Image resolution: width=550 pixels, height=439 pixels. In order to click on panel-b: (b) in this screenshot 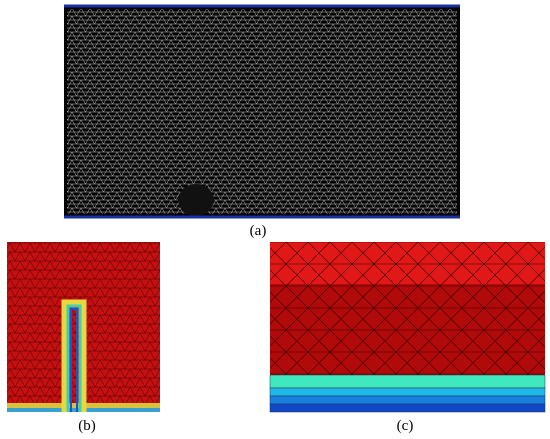, I will do `click(83, 338)`.